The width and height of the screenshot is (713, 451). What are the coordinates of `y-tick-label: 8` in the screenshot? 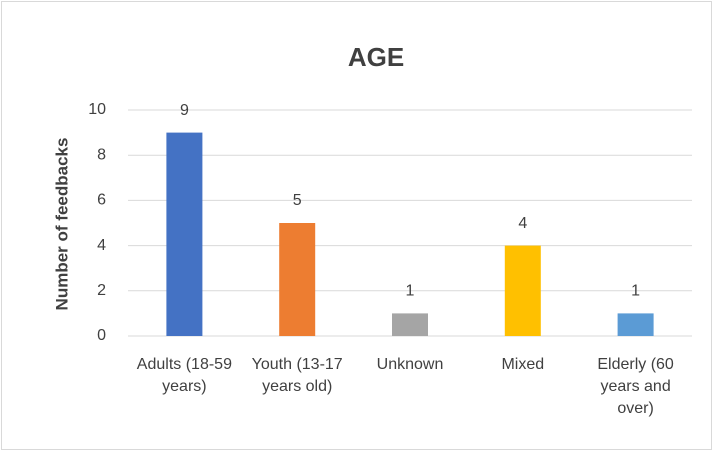 It's located at (101, 154).